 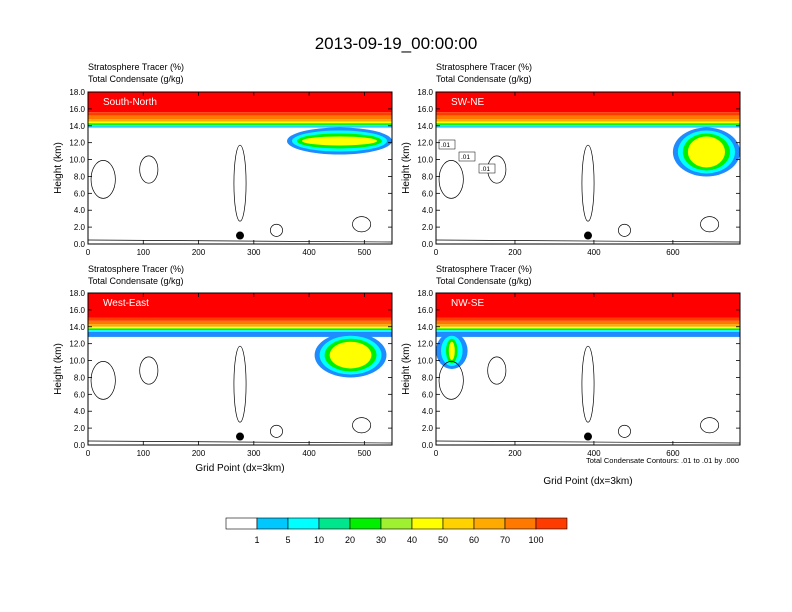 I want to click on south-north-ytick-label-3: 6.0, so click(x=80, y=193).